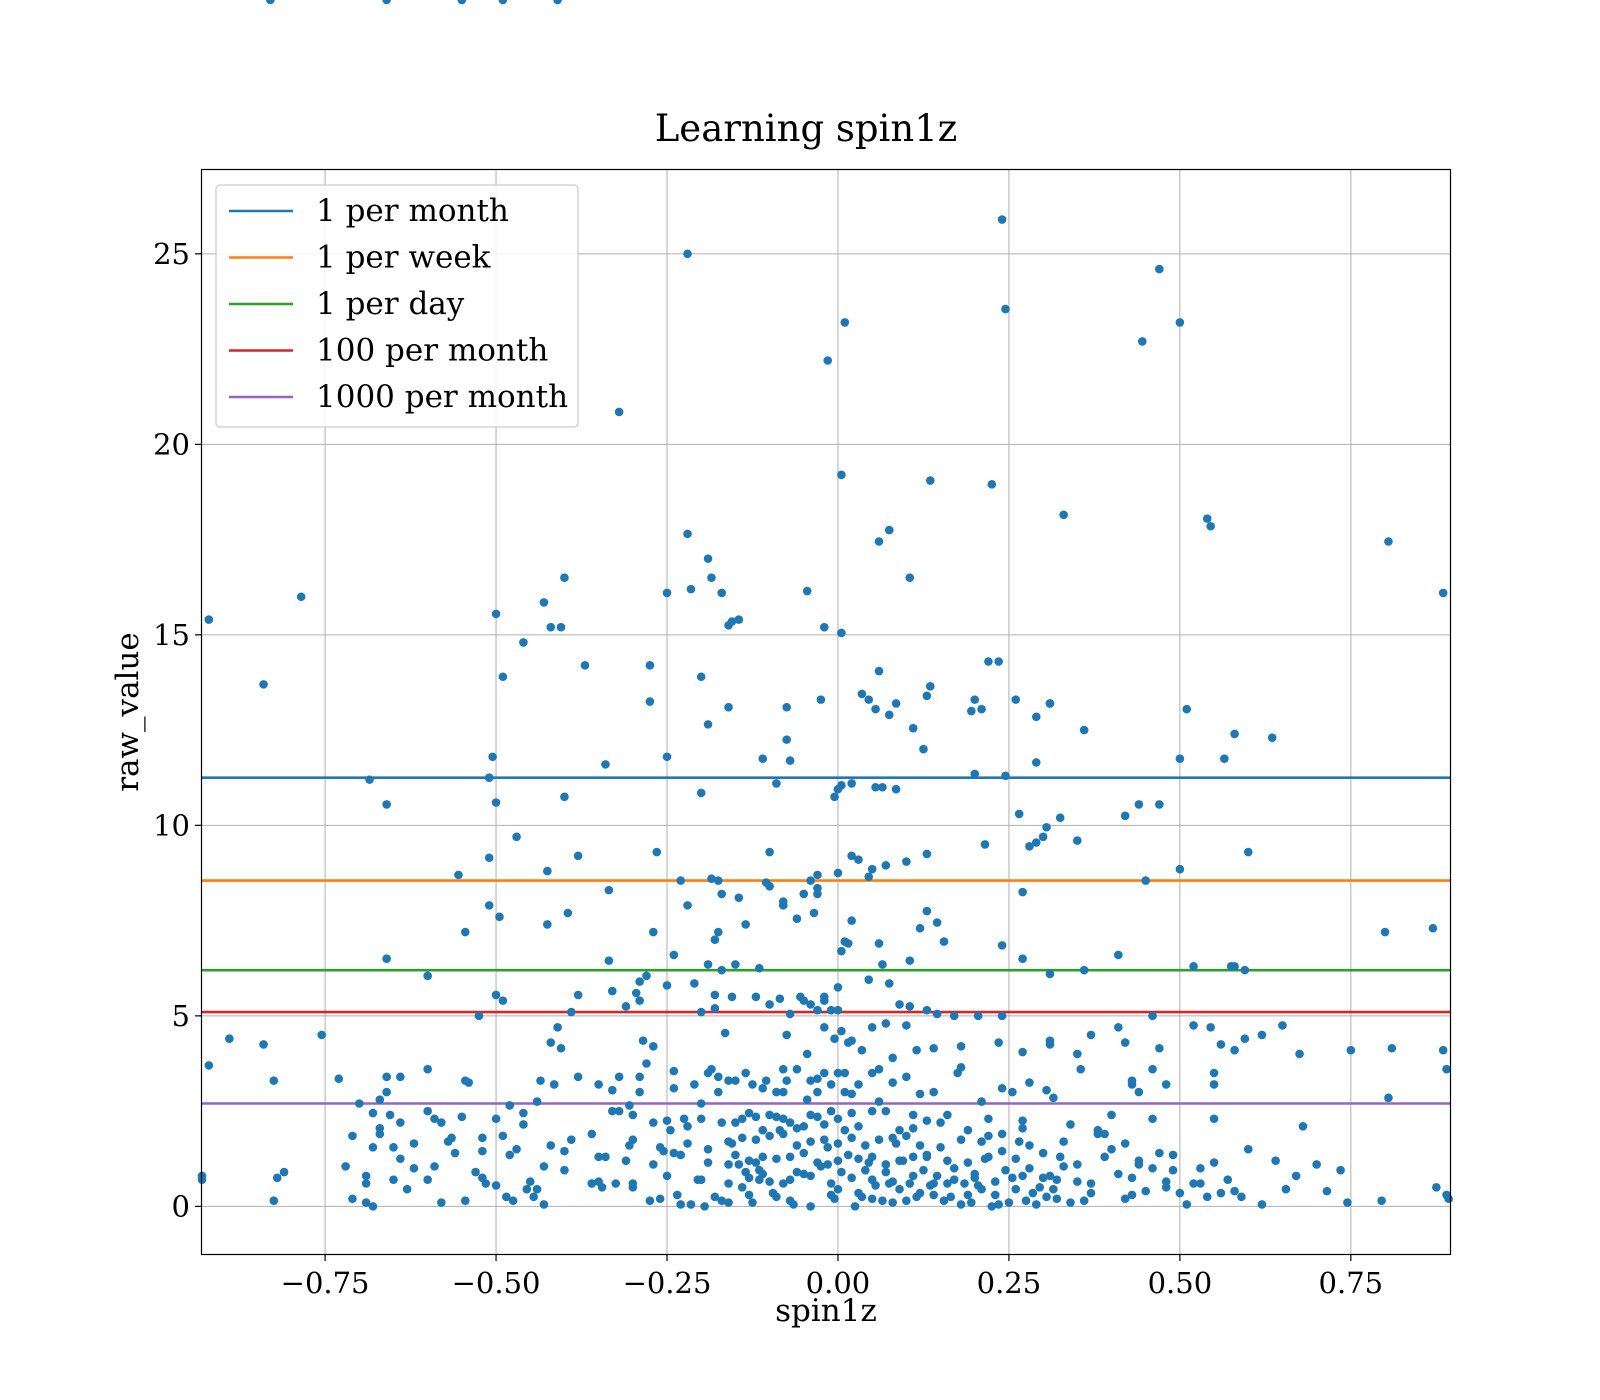 The height and width of the screenshot is (1400, 1600). Describe the element at coordinates (412, 211) in the screenshot. I see `legend-label: 1 per month` at that location.